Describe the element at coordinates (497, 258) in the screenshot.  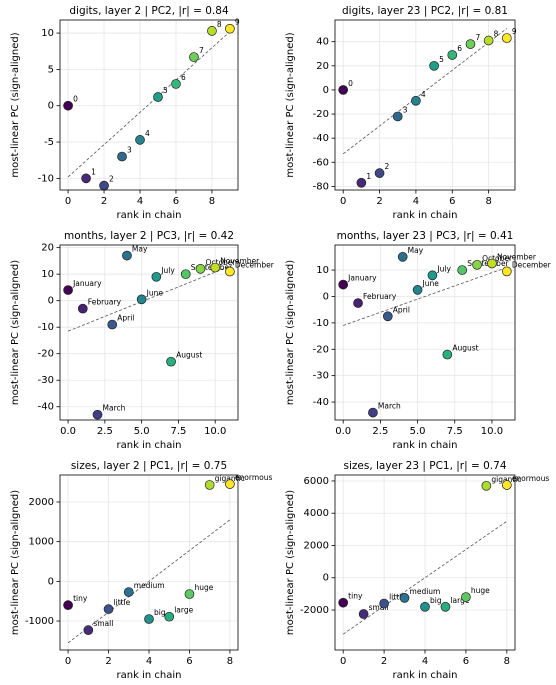
I see `point-label: October` at that location.